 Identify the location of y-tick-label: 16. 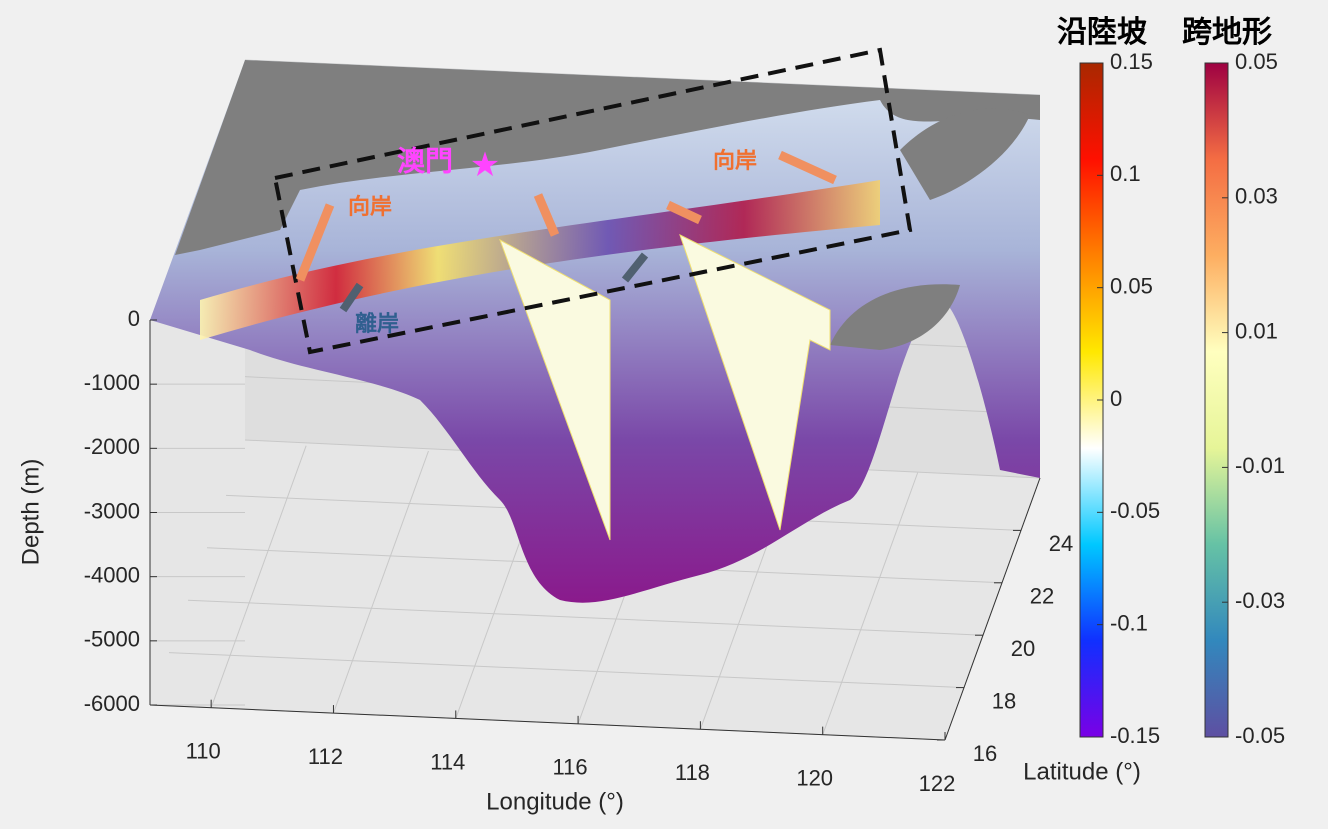
(985, 753).